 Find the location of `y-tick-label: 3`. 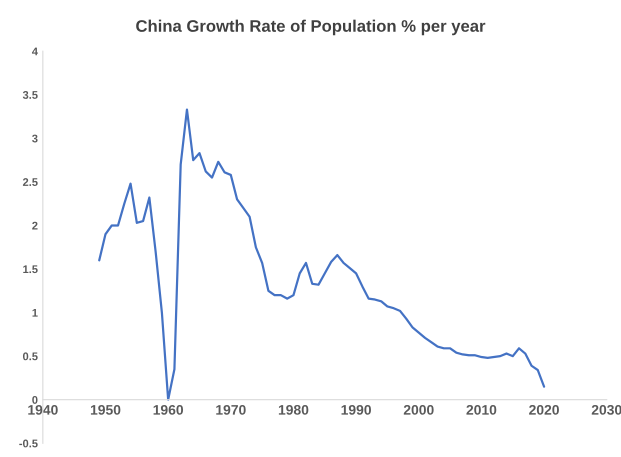

y-tick-label: 3 is located at coordinates (35, 138).